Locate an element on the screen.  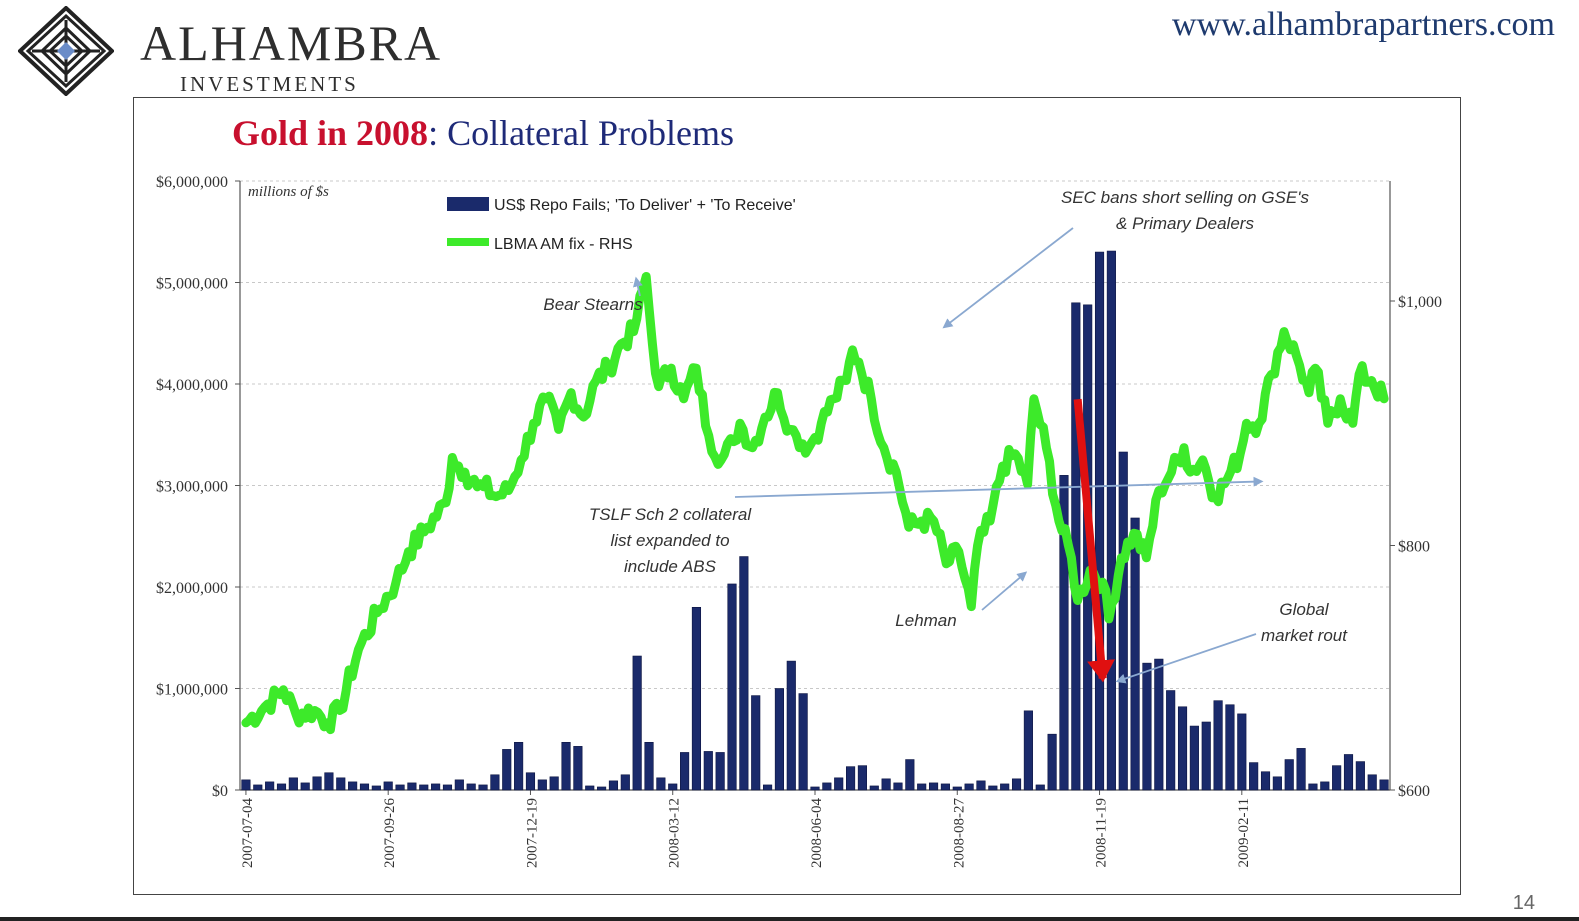
annotation-tslf-text: list expanded to is located at coordinates (669, 540).